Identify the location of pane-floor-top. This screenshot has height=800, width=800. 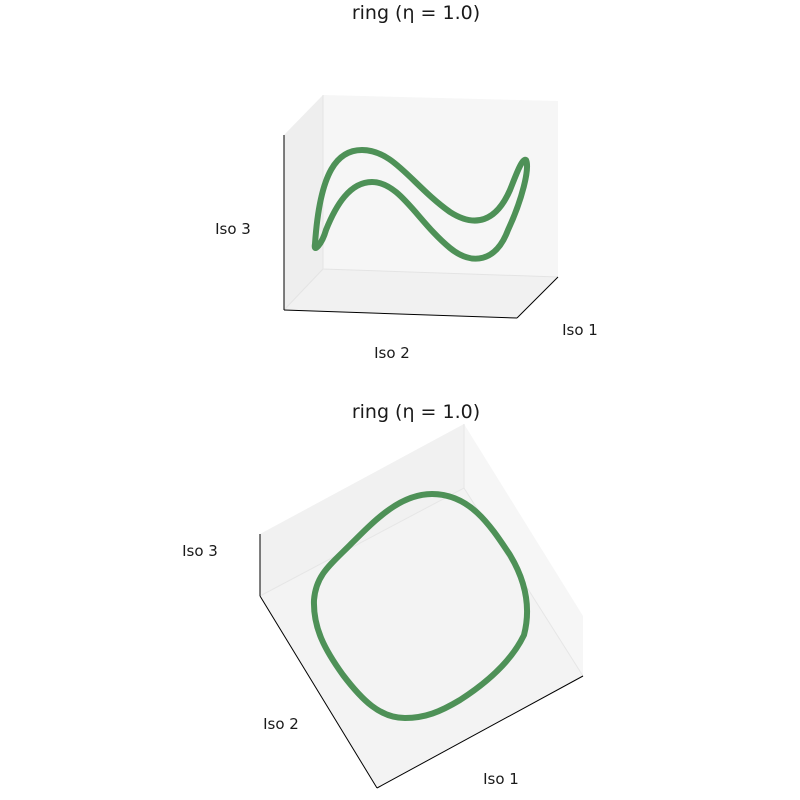
(421, 293).